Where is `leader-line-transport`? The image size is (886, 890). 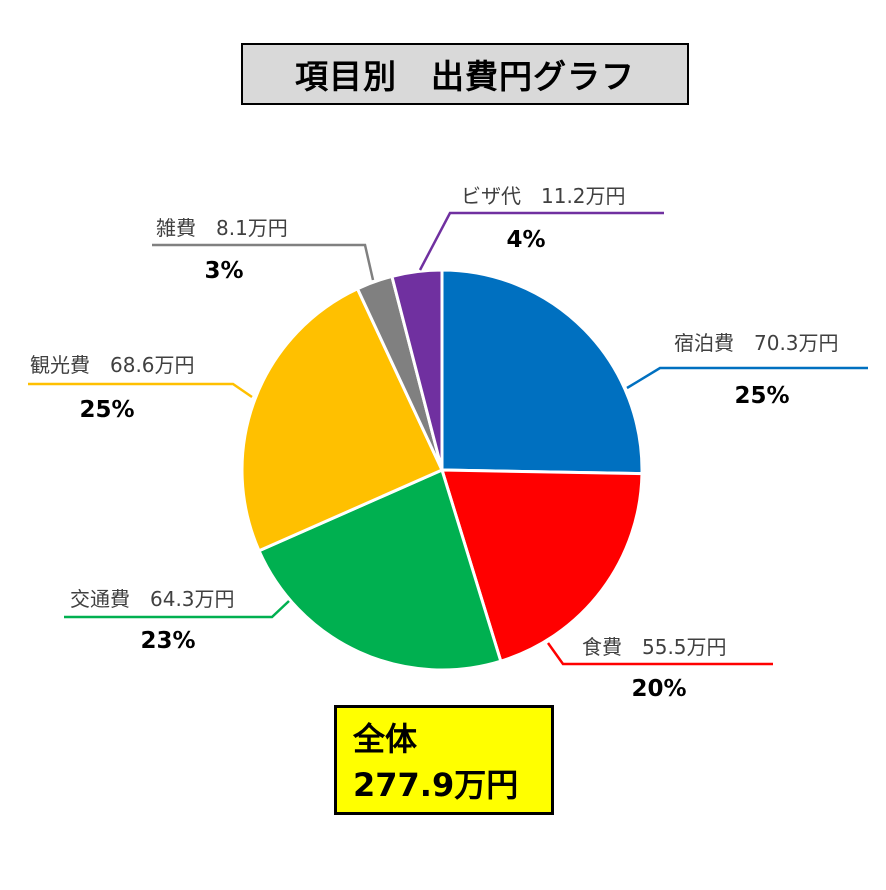
leader-line-transport is located at coordinates (177, 609).